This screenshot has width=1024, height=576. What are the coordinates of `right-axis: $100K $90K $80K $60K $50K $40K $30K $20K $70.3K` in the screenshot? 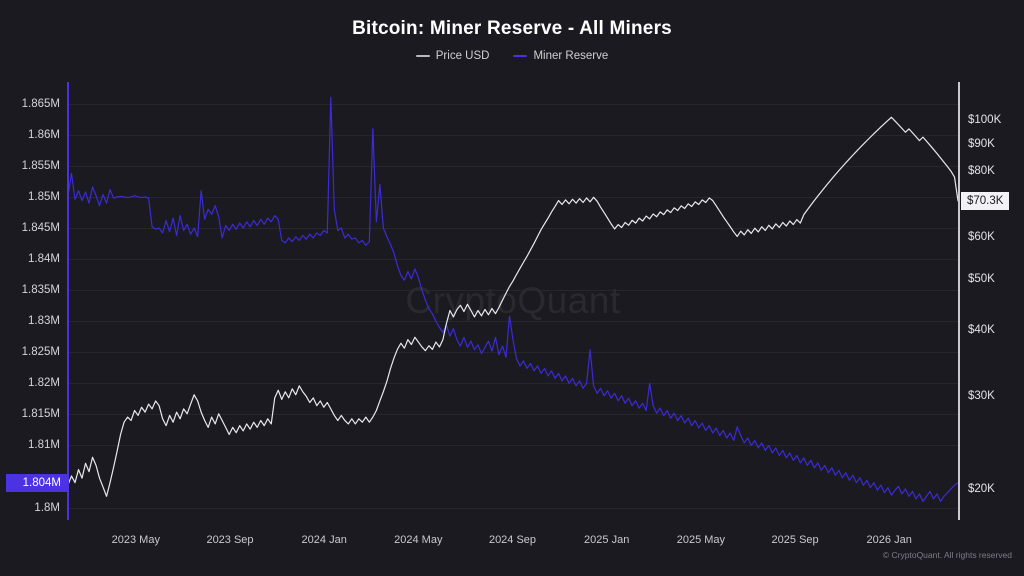 It's located at (992, 288).